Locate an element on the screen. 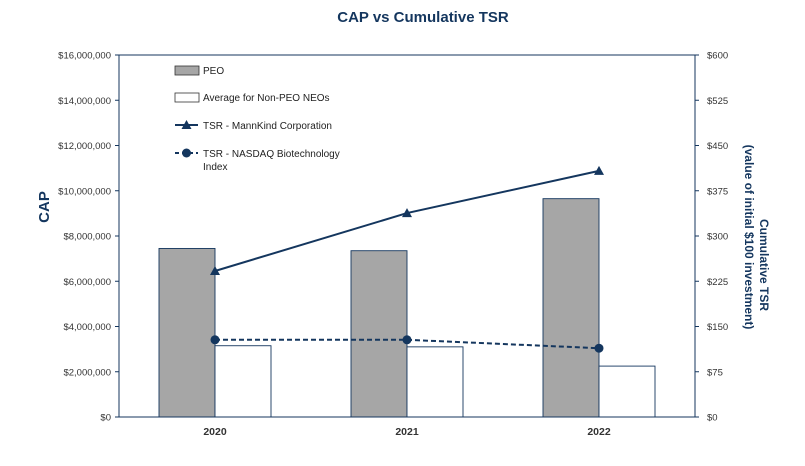 The image size is (805, 466). legend-marker-triangle-icon is located at coordinates (186, 124).